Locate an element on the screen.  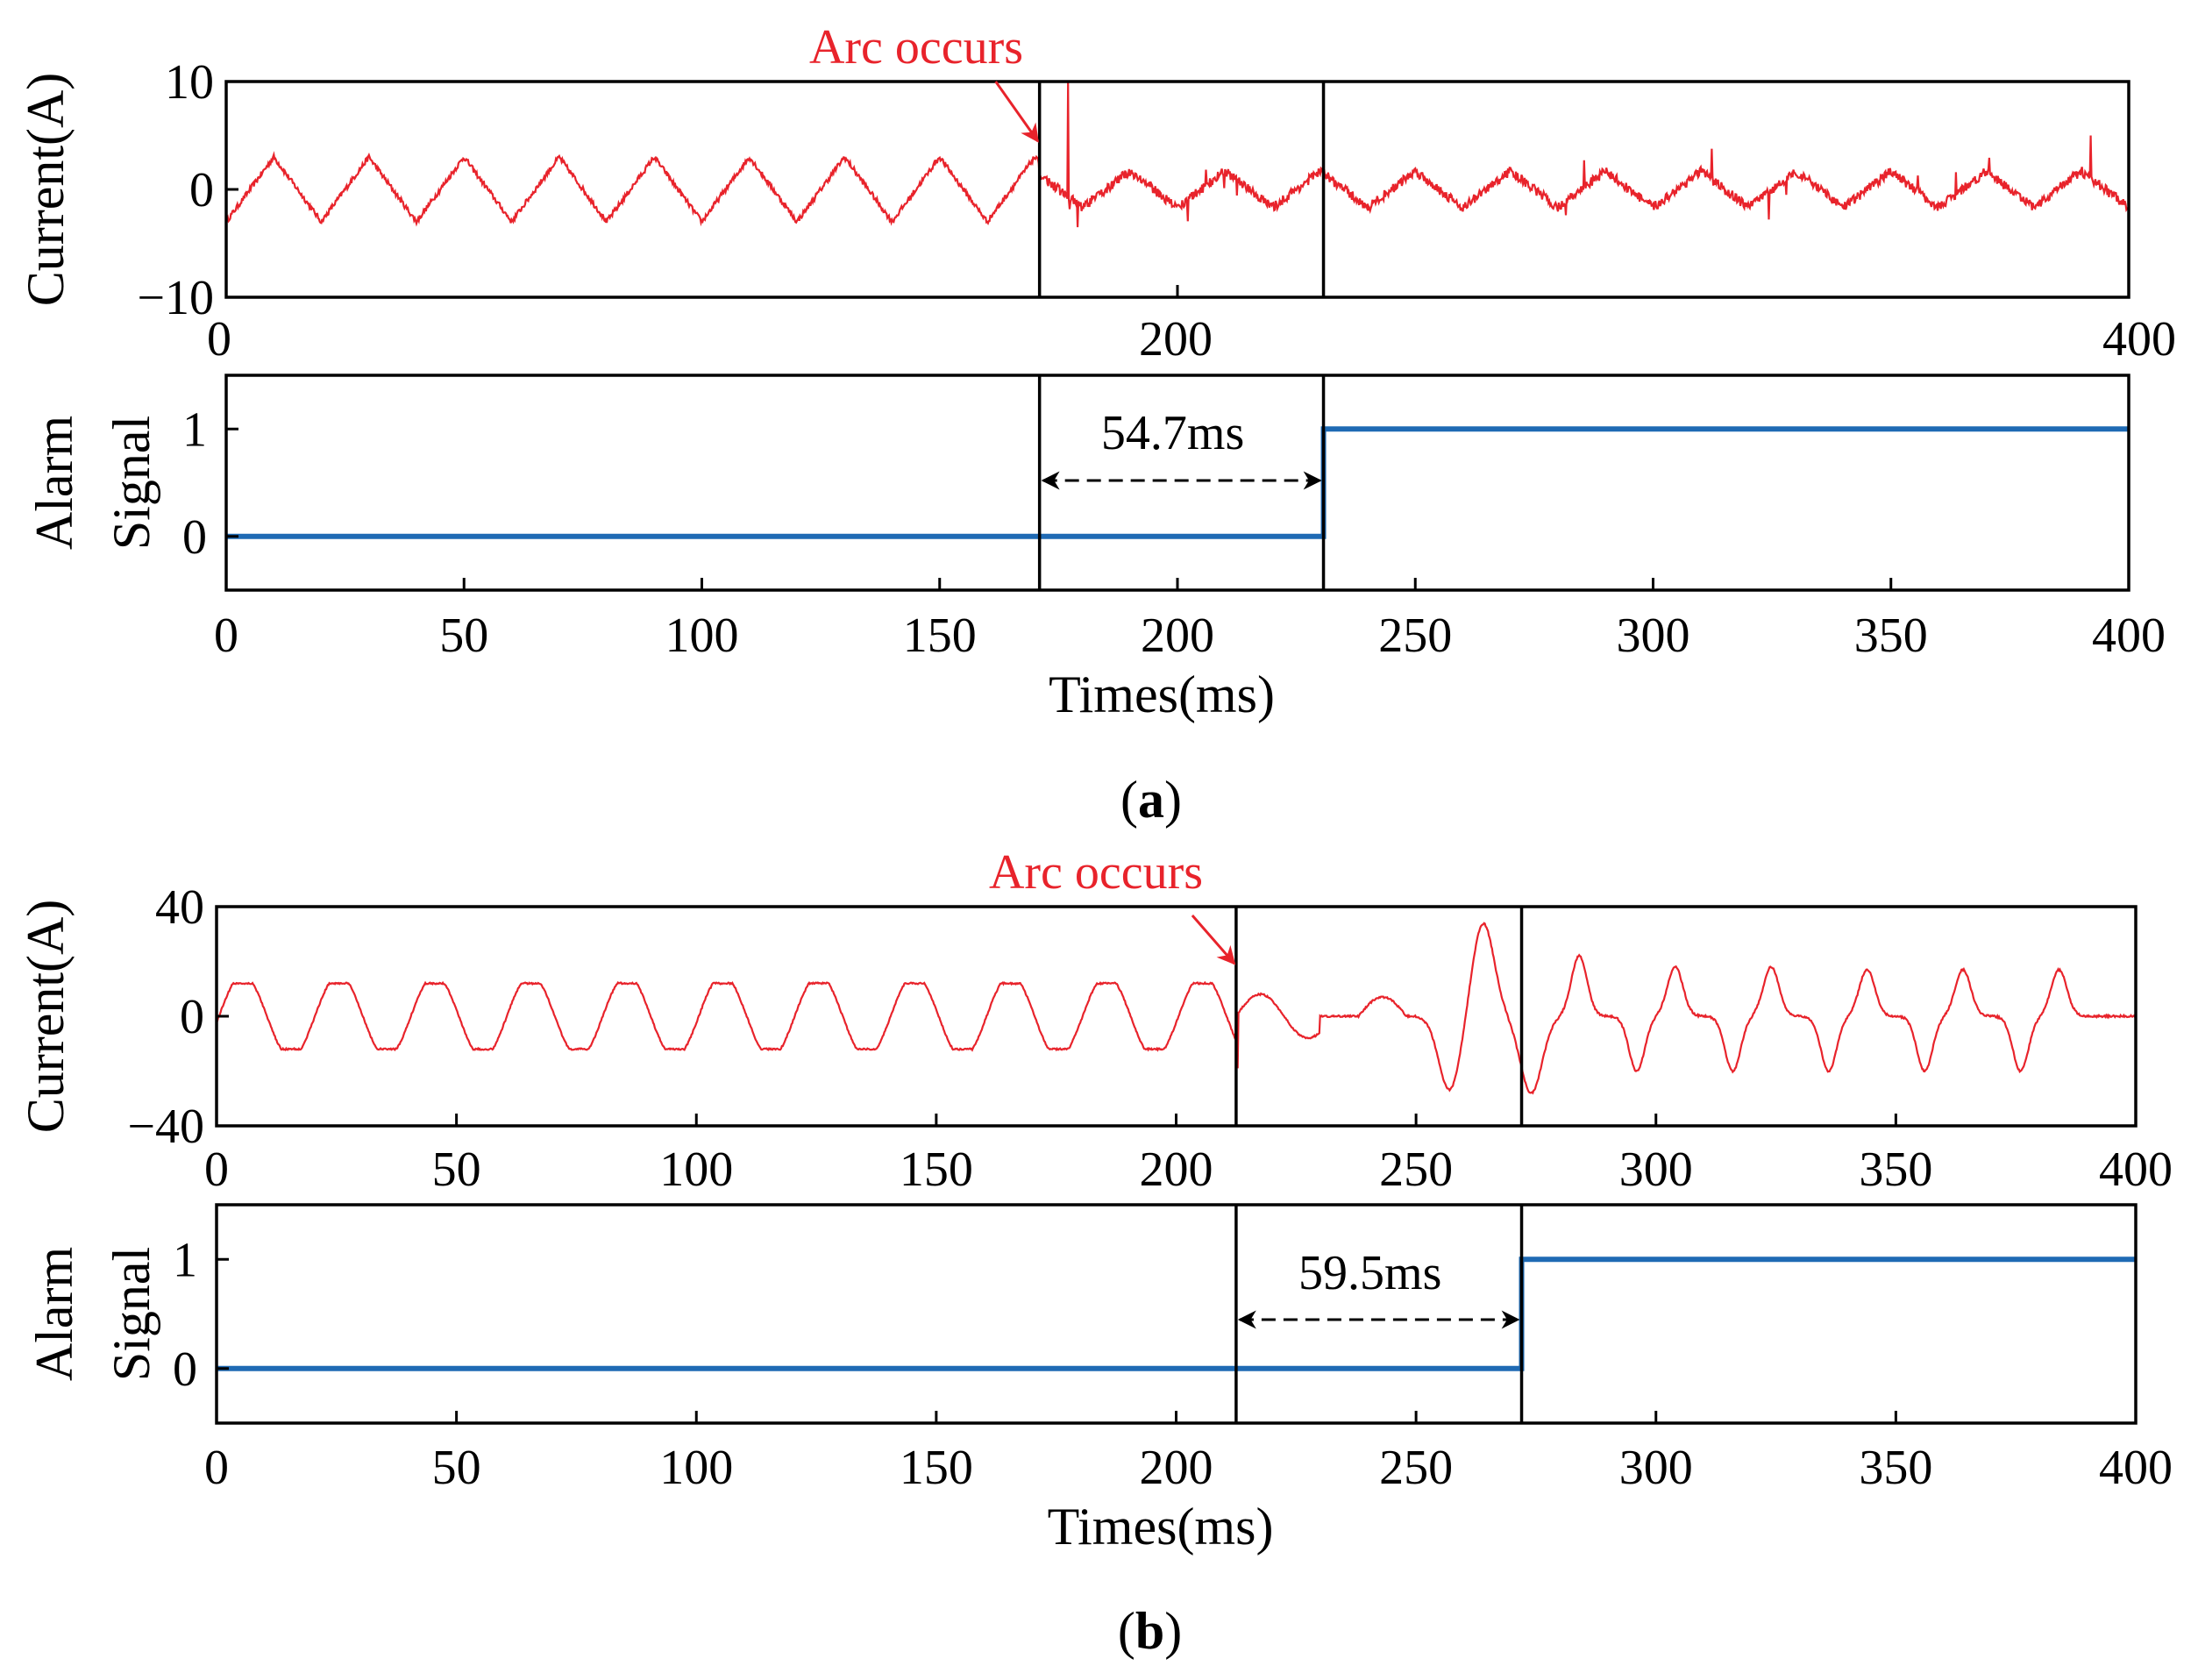
panel-label: (a) is located at coordinates (1151, 800).